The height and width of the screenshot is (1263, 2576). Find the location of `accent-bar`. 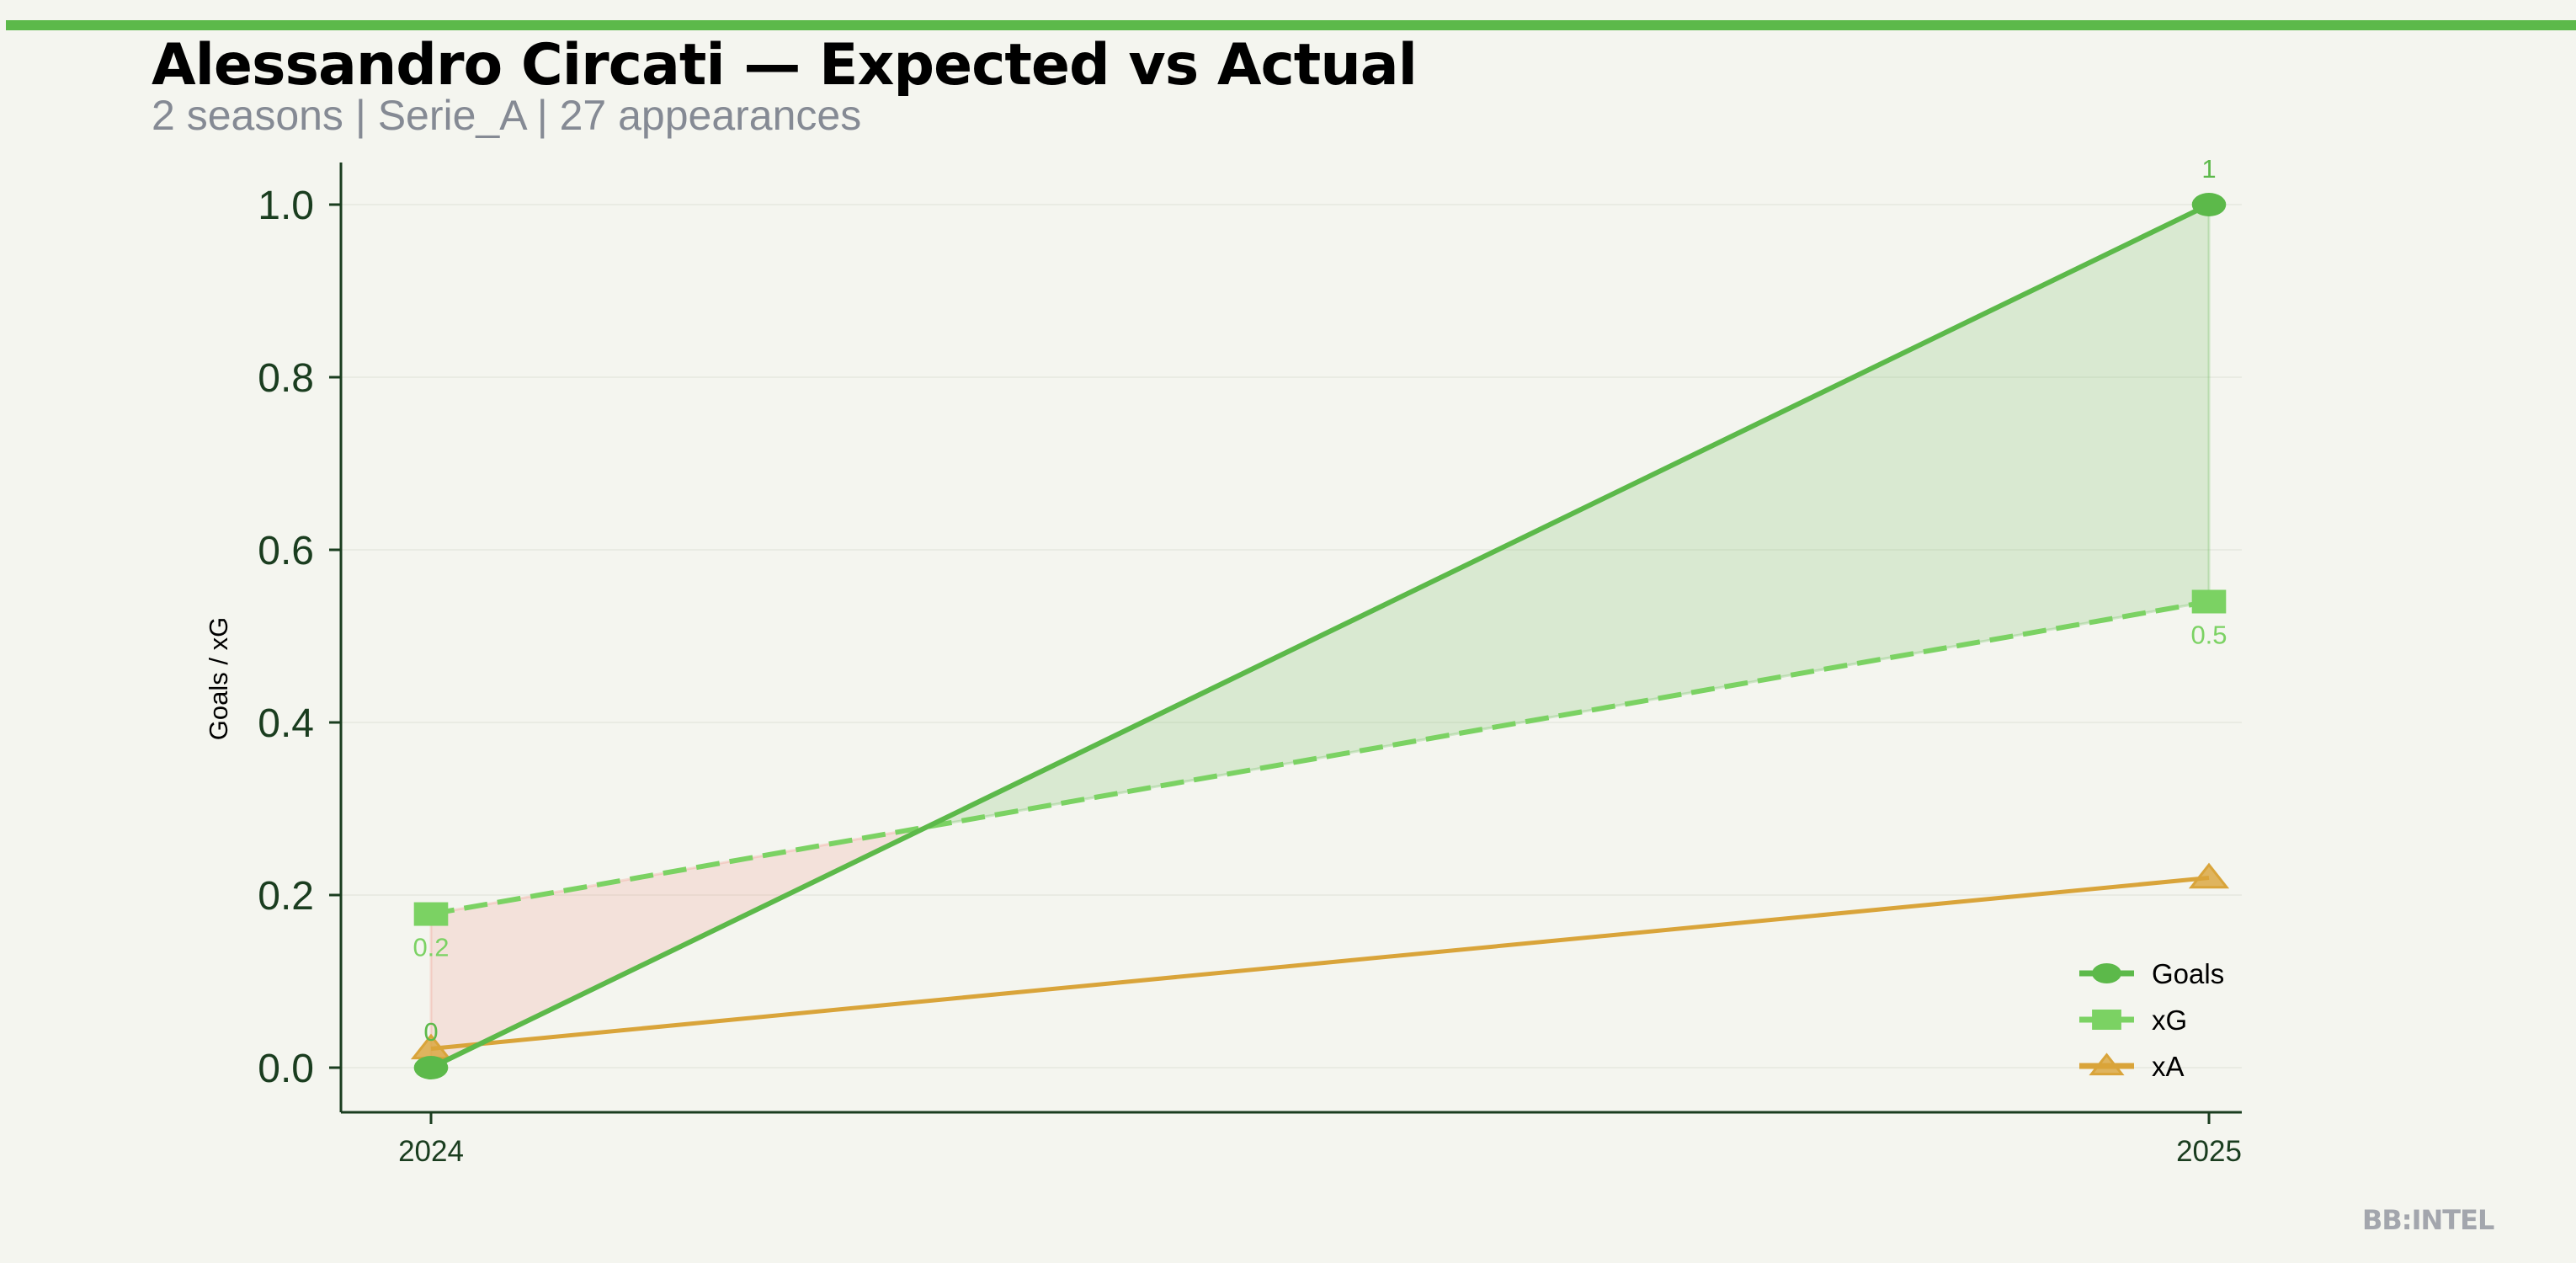

accent-bar is located at coordinates (1291, 25).